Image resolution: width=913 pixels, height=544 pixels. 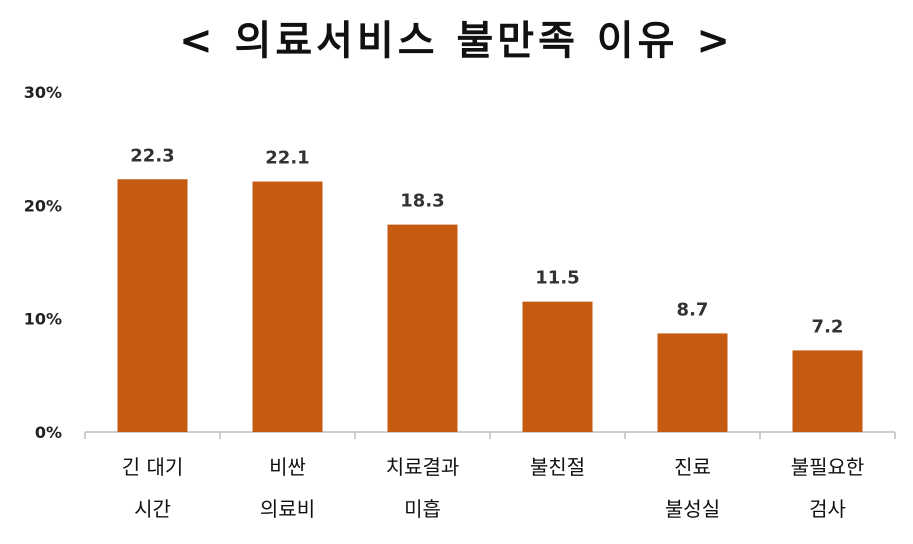 What do you see at coordinates (490, 435) in the screenshot?
I see `x-axis-ticks` at bounding box center [490, 435].